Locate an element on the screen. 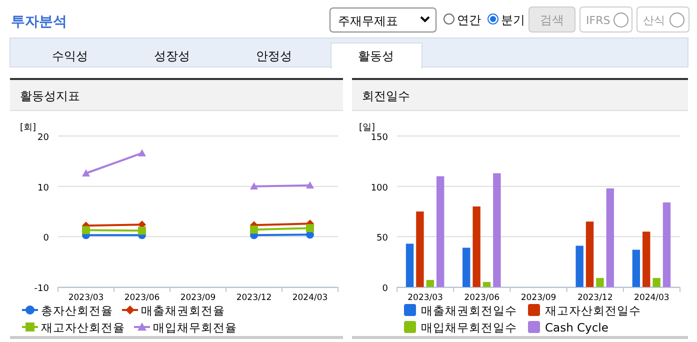  text: 수익성 is located at coordinates (70, 56).